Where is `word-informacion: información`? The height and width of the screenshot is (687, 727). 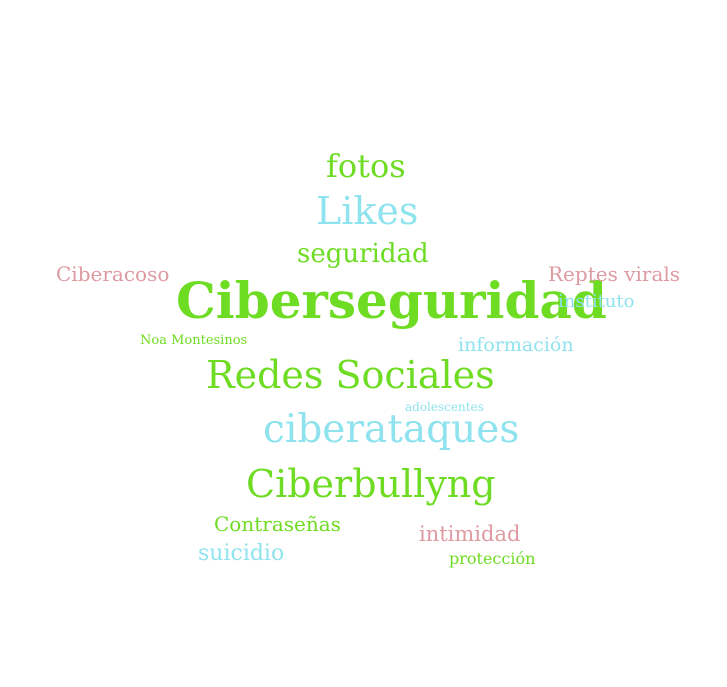
word-informacion: información is located at coordinates (516, 345).